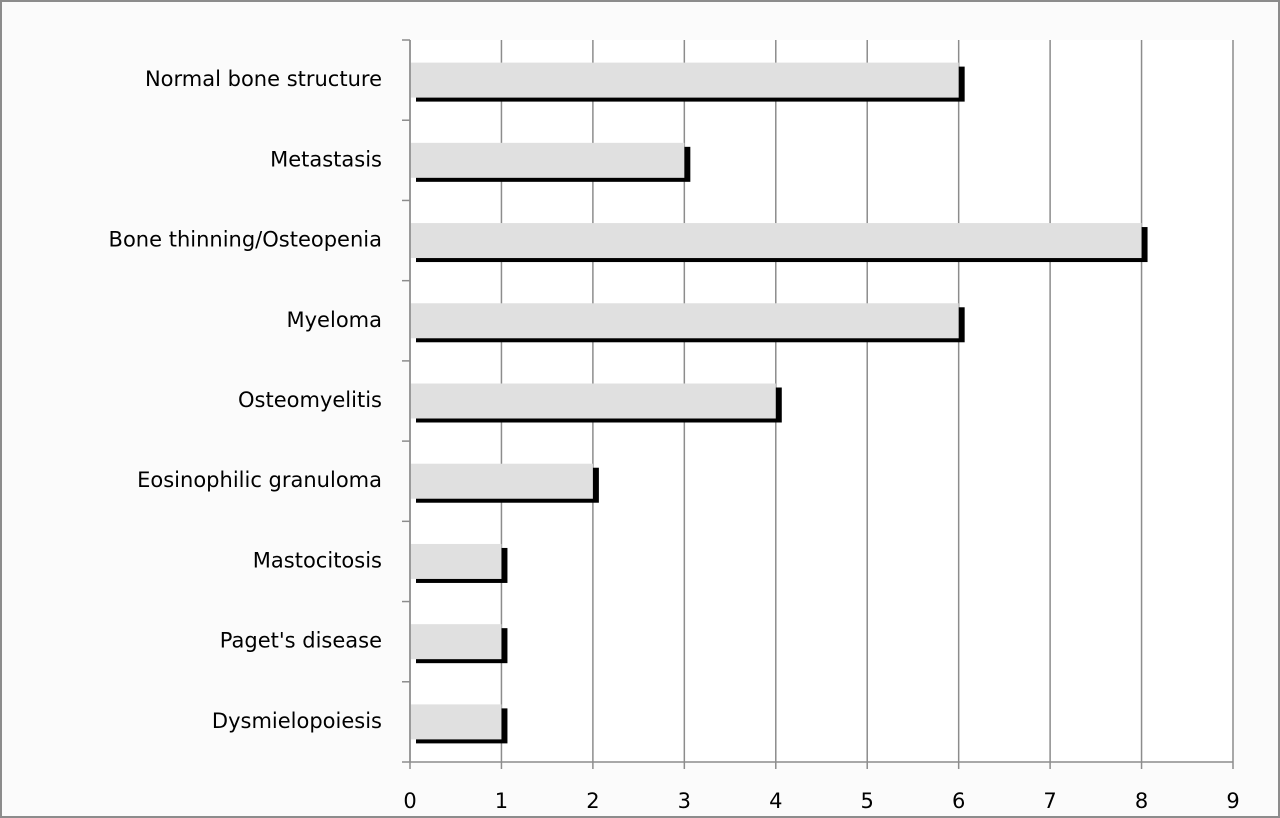 The height and width of the screenshot is (818, 1280). I want to click on y-tick-label: Myeloma, so click(334, 320).